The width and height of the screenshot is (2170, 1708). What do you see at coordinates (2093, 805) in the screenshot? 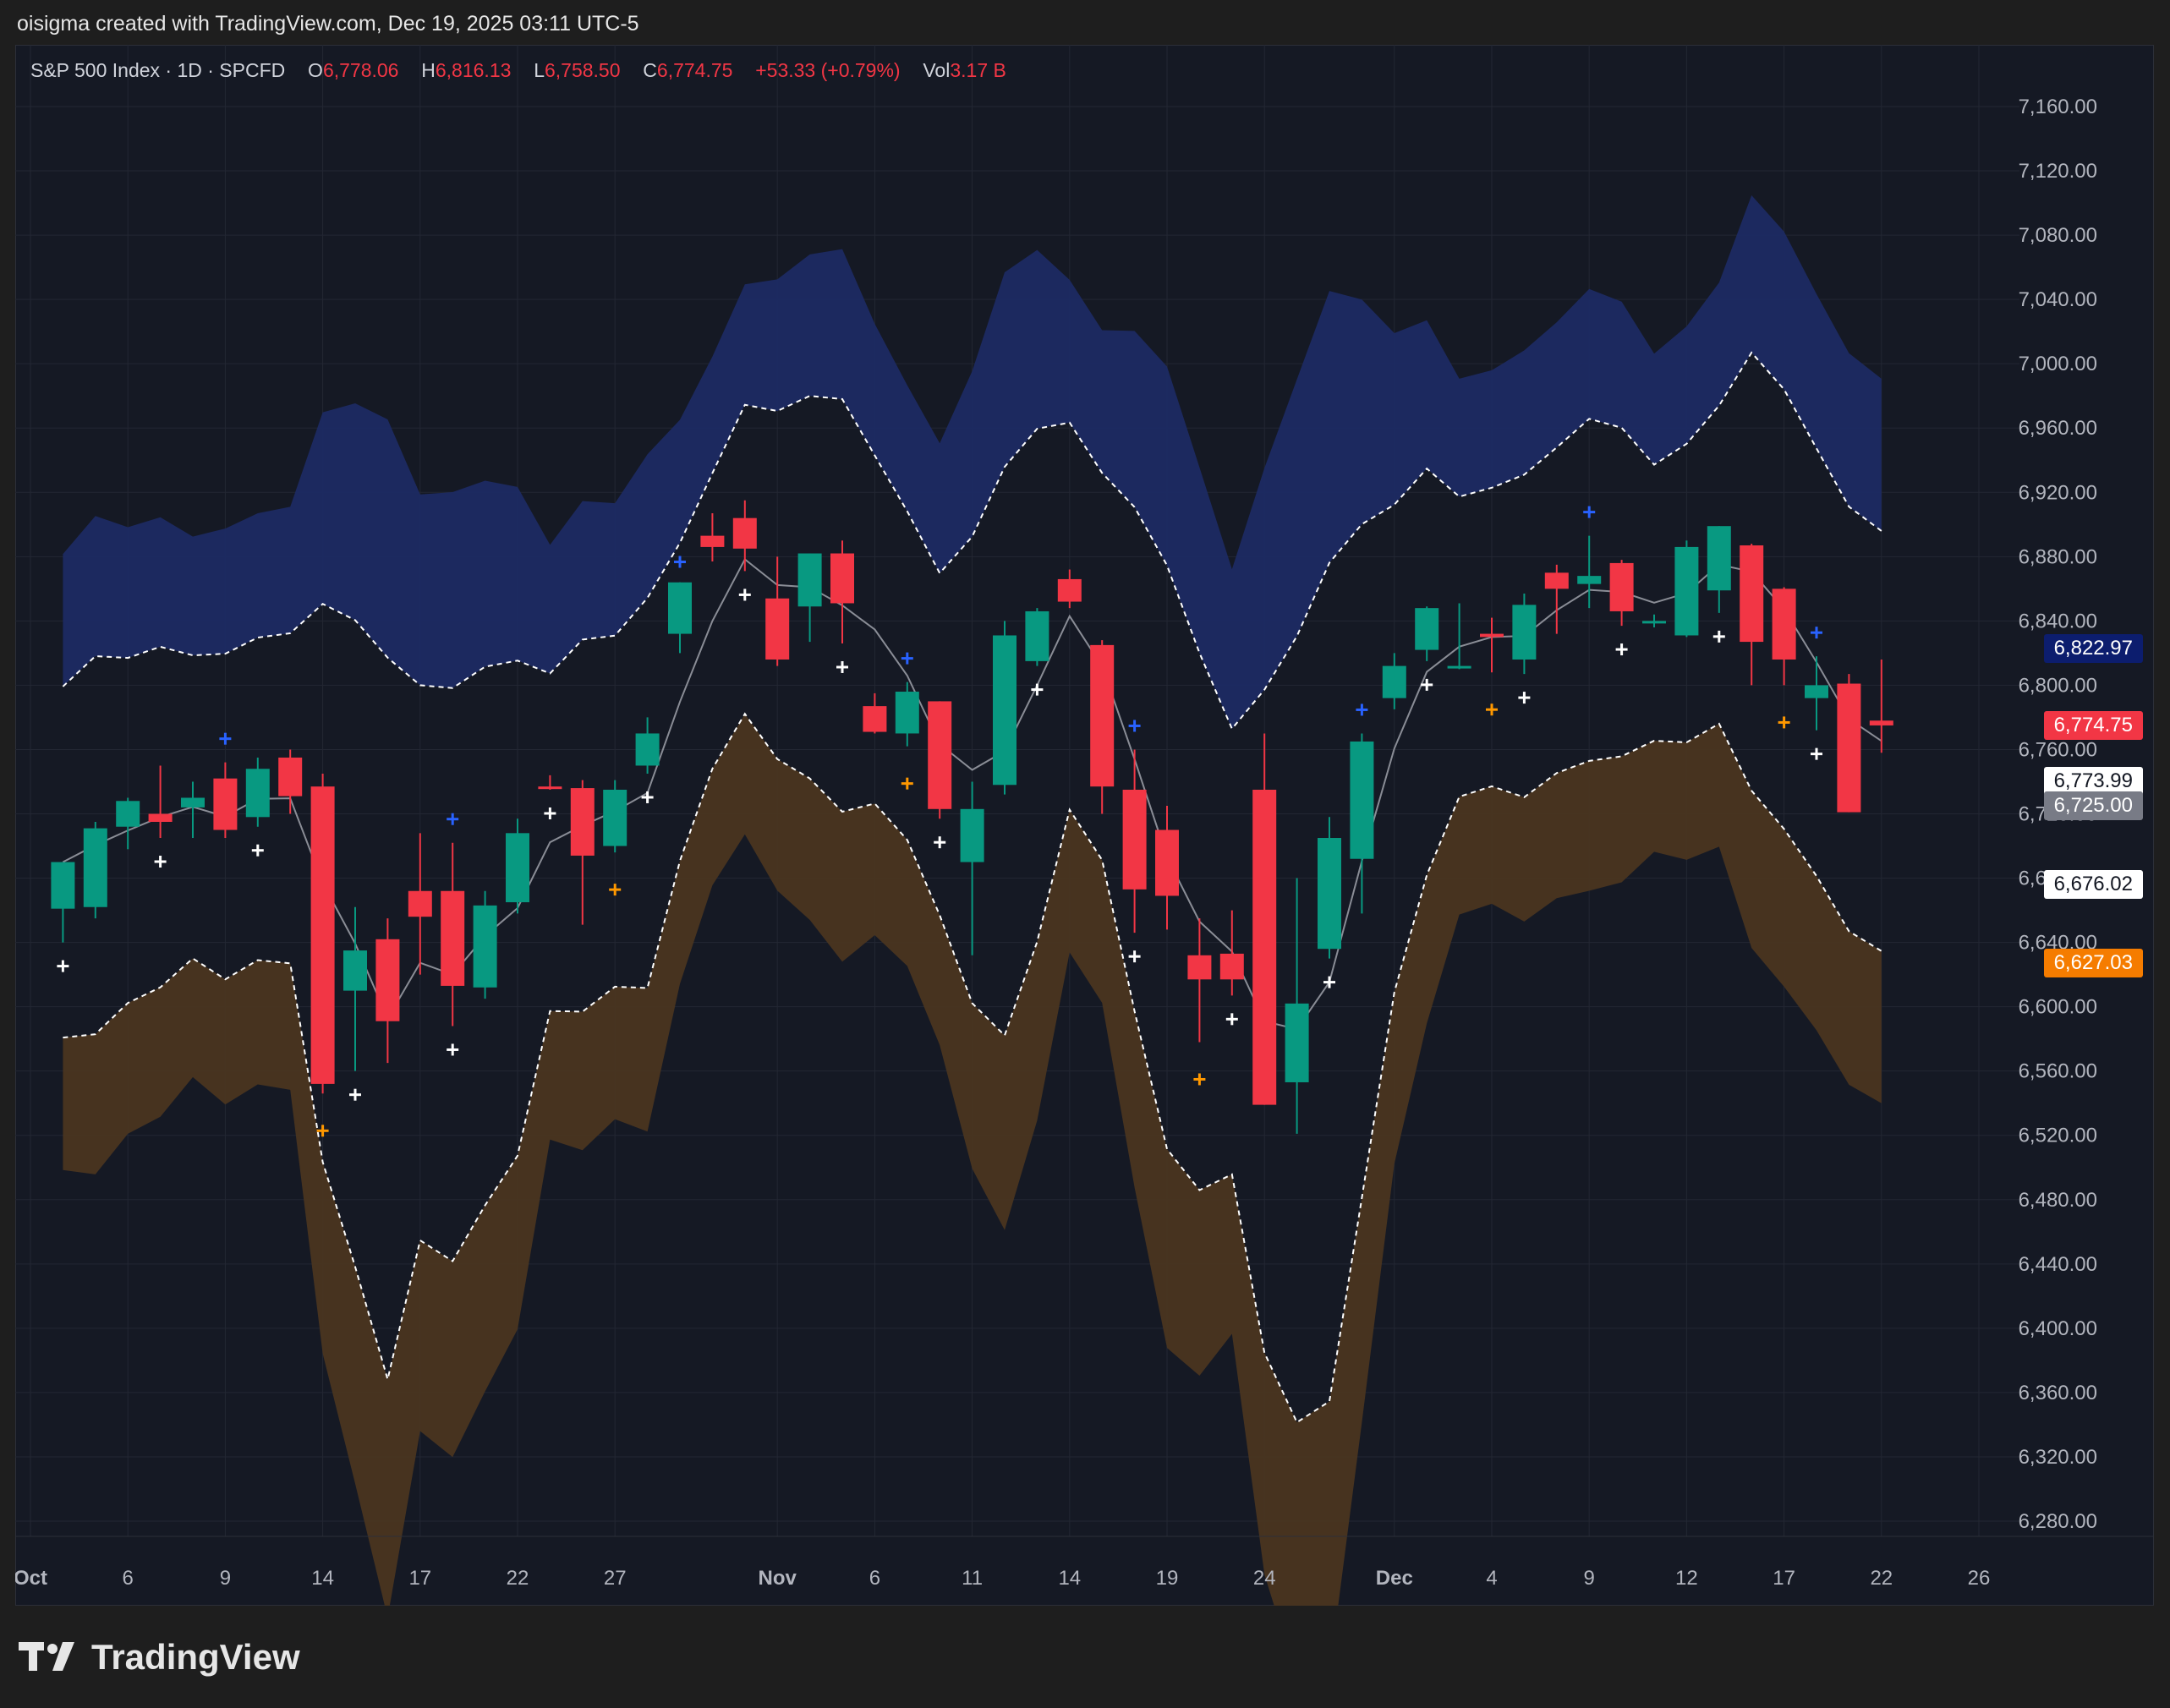
I see `price-tag: 6,725.00` at bounding box center [2093, 805].